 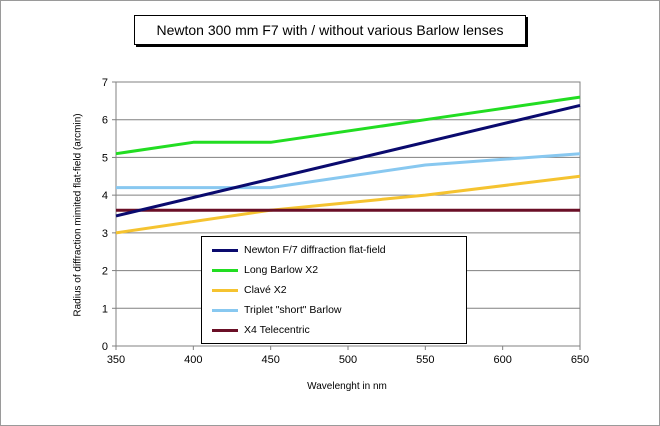 I want to click on x-tick-label: 400, so click(x=193, y=360).